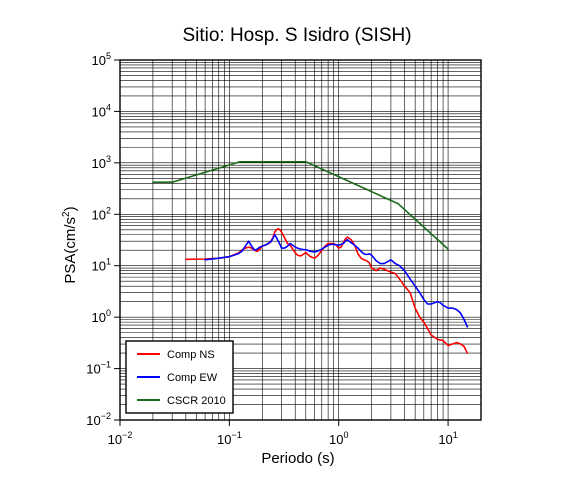 The height and width of the screenshot is (480, 586). What do you see at coordinates (66, 214) in the screenshot?
I see `y-axis-label-superscript: 2` at bounding box center [66, 214].